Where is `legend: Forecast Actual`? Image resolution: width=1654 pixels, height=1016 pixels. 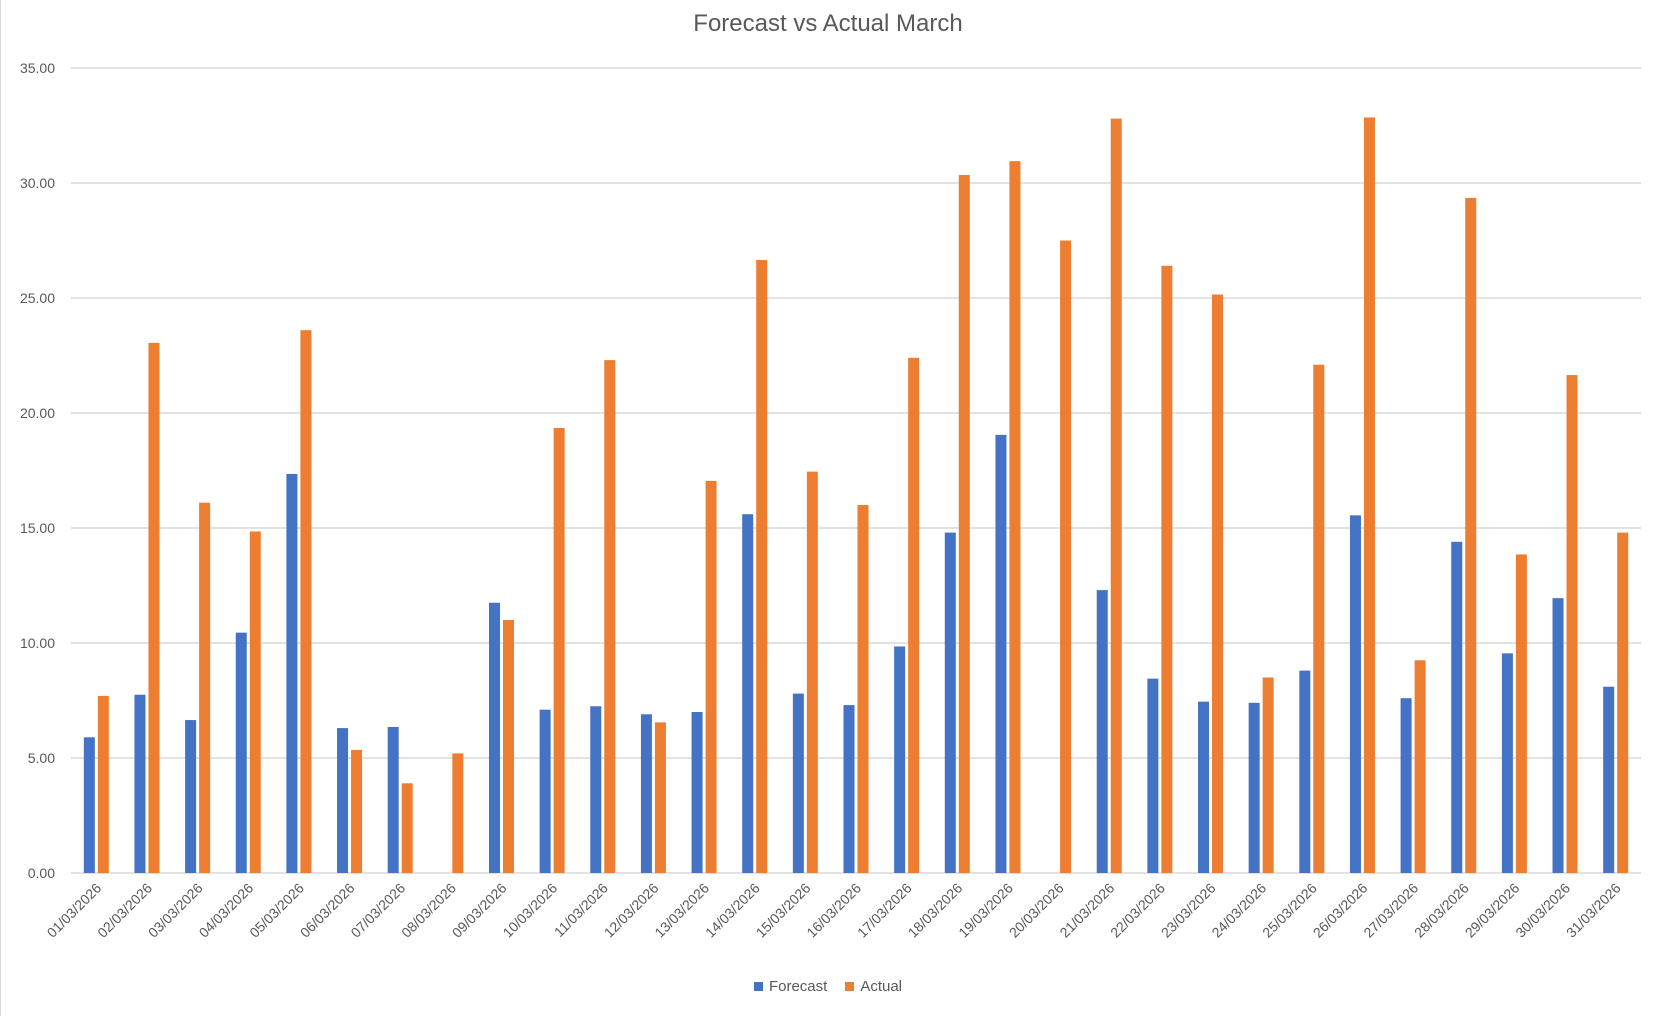 legend: Forecast Actual is located at coordinates (827, 986).